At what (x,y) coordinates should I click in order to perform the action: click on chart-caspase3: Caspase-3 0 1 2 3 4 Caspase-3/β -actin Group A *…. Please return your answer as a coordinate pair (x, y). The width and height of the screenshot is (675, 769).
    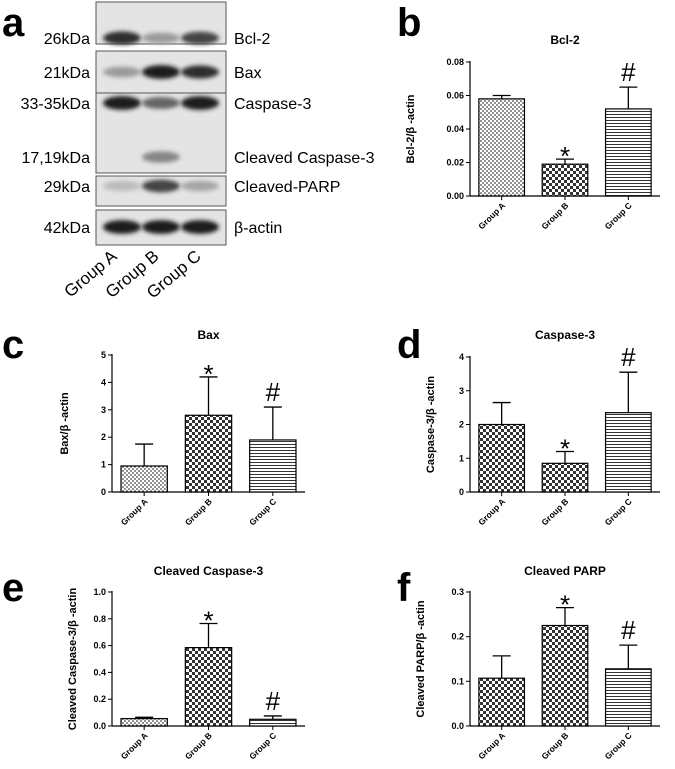
    Looking at the image, I should click on (542, 427).